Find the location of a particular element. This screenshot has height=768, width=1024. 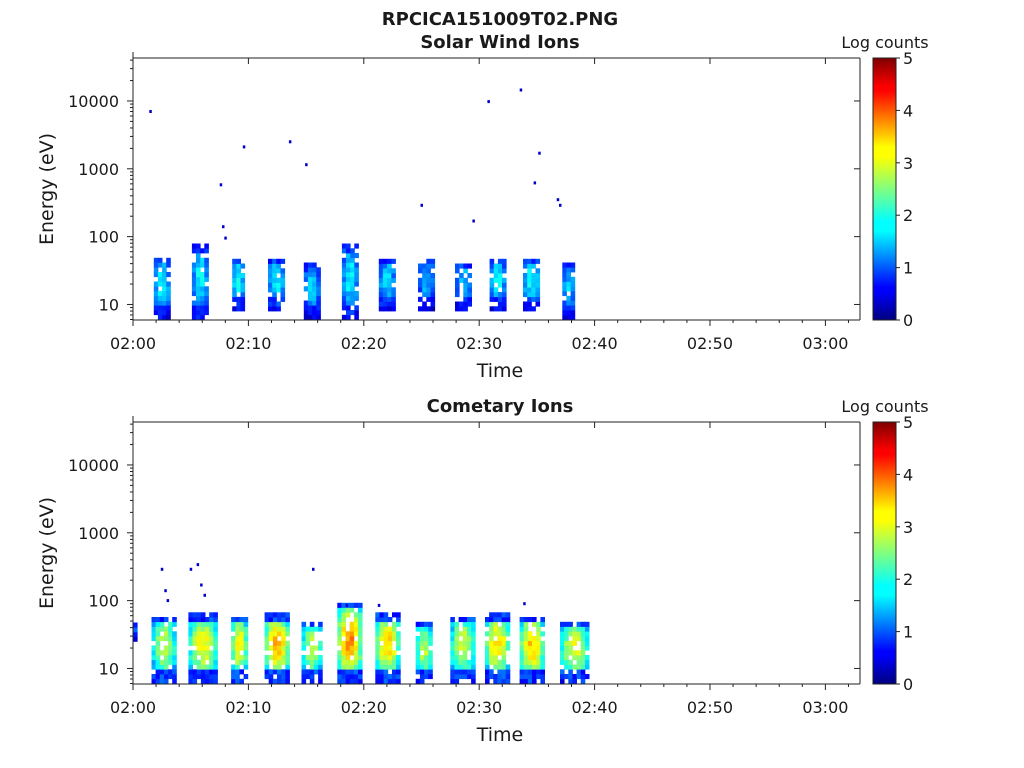

y-tick-label: 100 is located at coordinates (103, 237).